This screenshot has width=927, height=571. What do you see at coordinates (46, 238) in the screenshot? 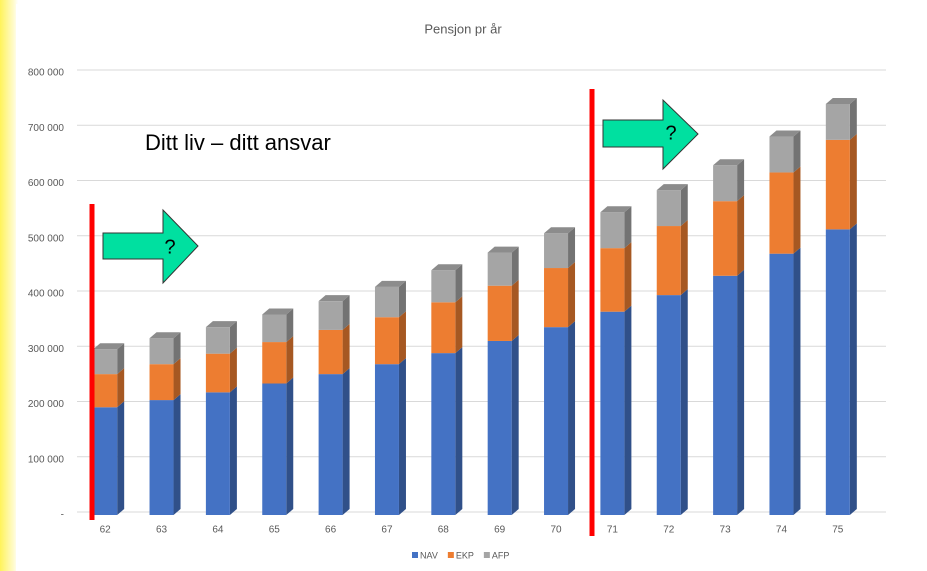
I see `y-tick-label: 500 000` at bounding box center [46, 238].